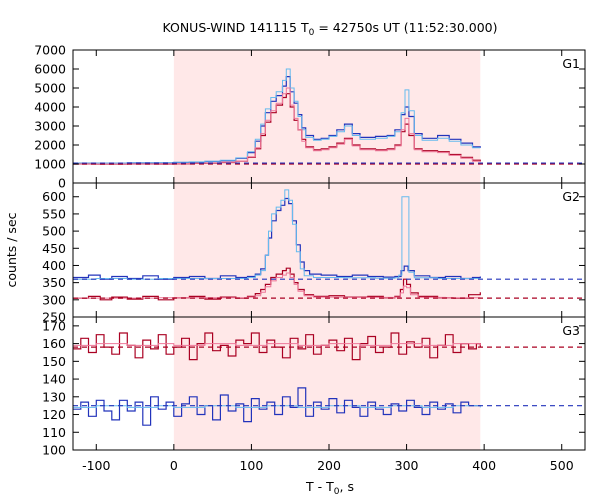 The width and height of the screenshot is (600, 500). Describe the element at coordinates (329, 465) in the screenshot. I see `xtick-label: 200` at that location.